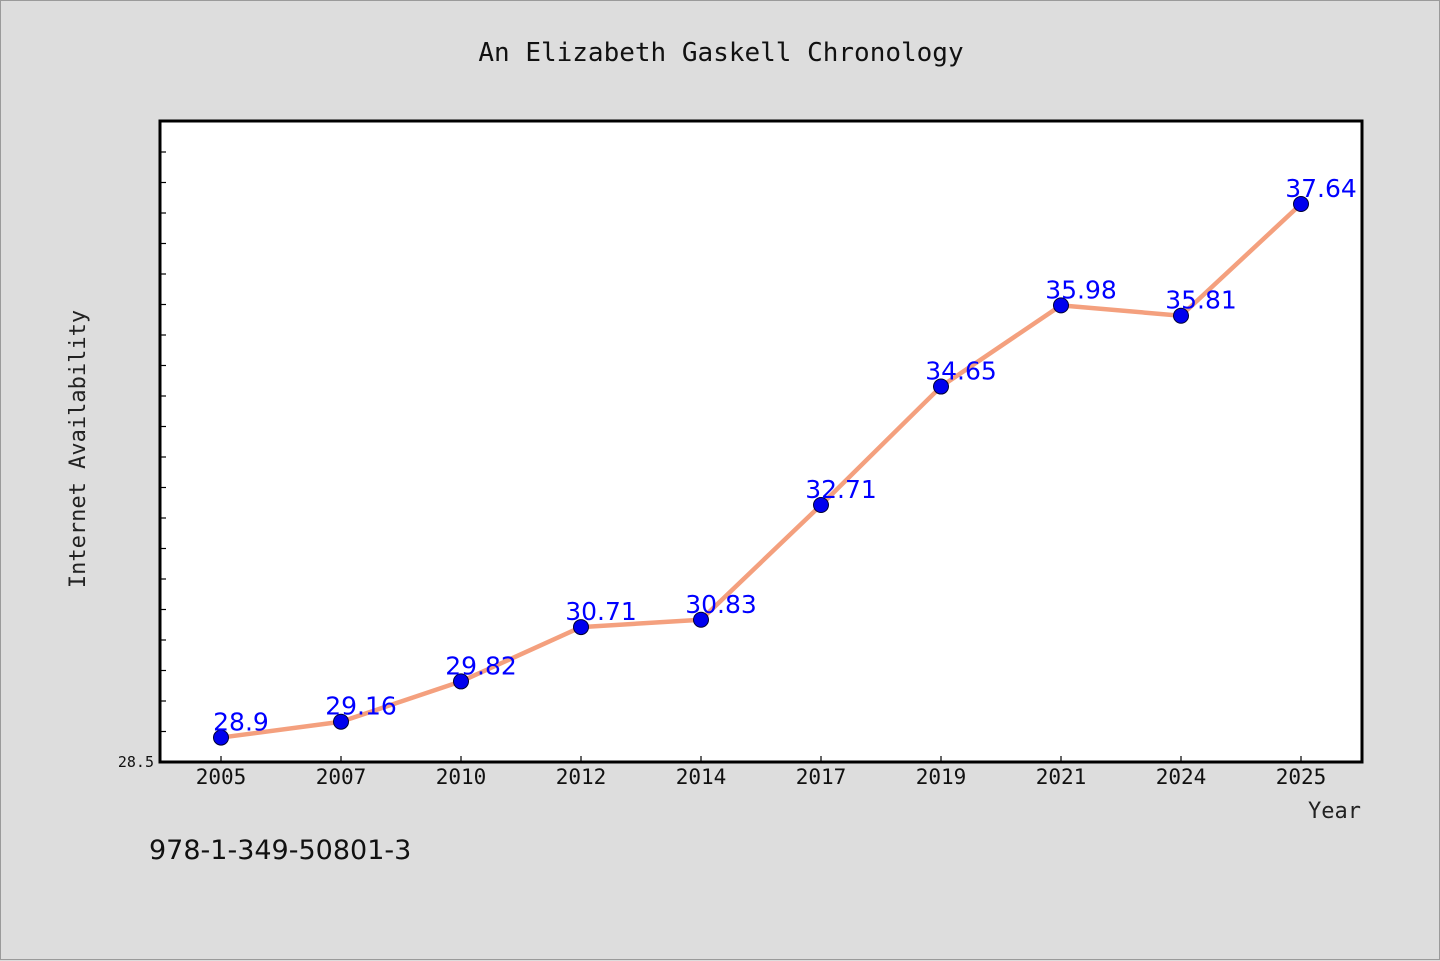  I want to click on x-tick-label: 2012, so click(581, 777).